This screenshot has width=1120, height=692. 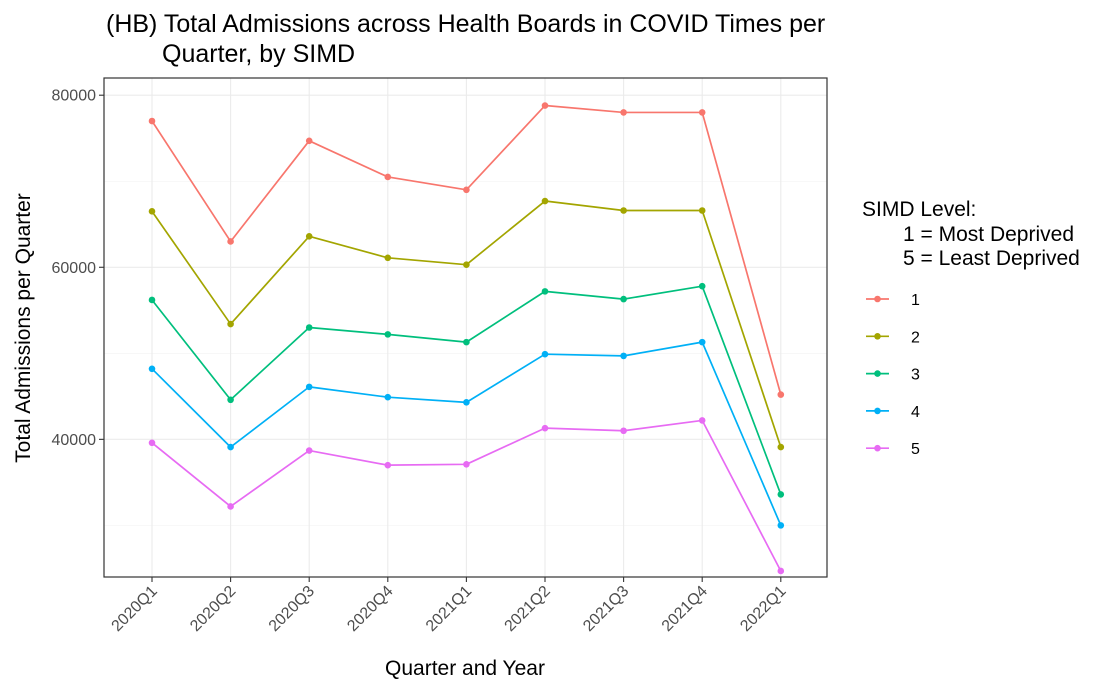 What do you see at coordinates (74, 440) in the screenshot?
I see `y-tick-label: 40000` at bounding box center [74, 440].